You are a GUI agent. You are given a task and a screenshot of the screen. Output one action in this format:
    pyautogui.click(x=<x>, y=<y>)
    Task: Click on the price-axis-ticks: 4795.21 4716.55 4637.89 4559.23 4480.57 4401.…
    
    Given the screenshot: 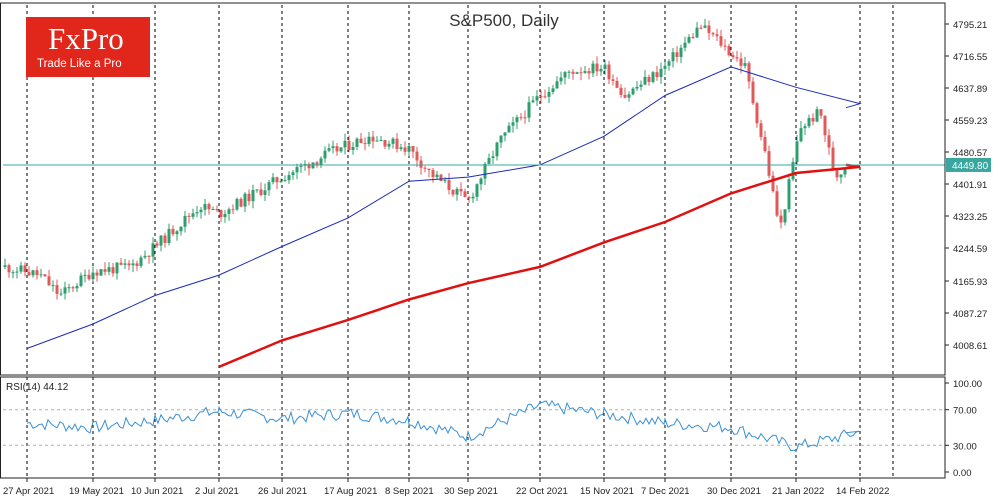 What is the action you would take?
    pyautogui.click(x=966, y=186)
    